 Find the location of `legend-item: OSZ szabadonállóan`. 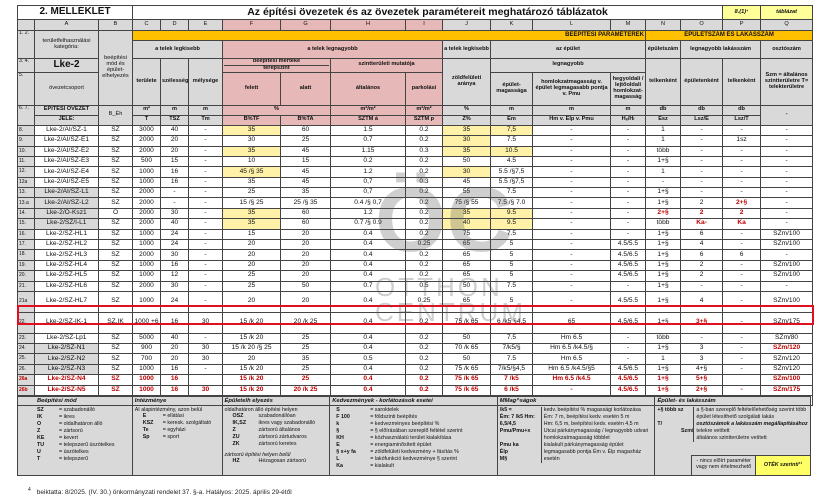

legend-item: OSZ szabadonállóan is located at coordinates (280, 416).